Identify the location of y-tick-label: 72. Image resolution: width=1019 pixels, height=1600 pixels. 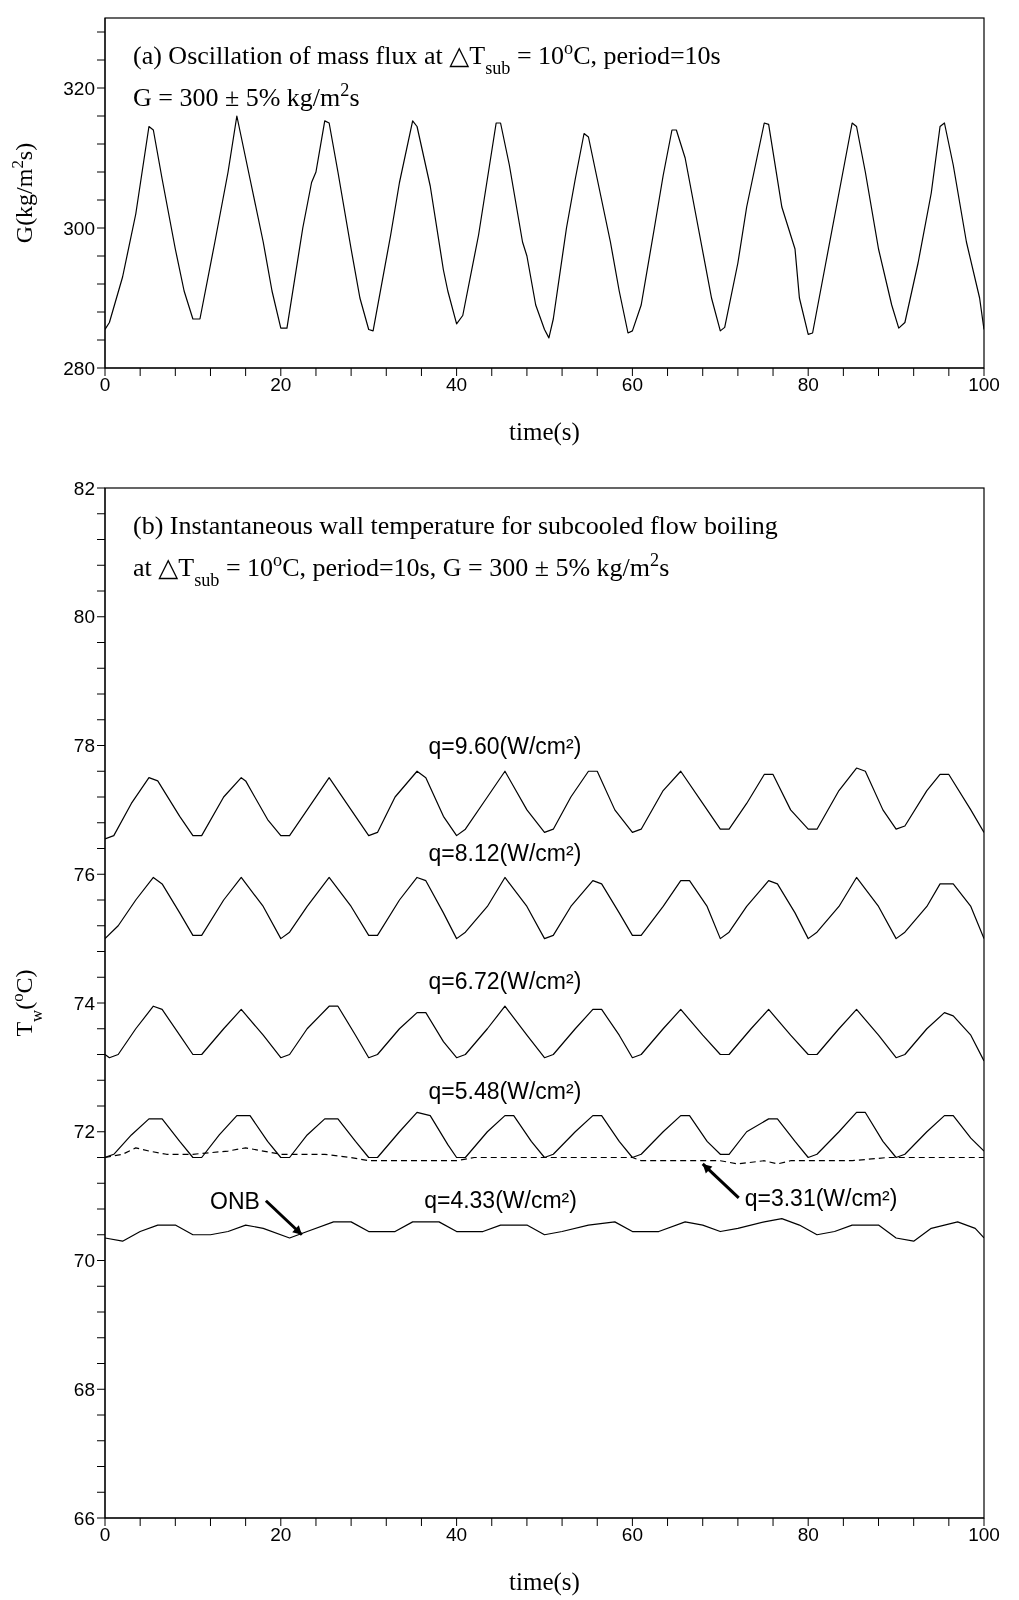
(84, 1132).